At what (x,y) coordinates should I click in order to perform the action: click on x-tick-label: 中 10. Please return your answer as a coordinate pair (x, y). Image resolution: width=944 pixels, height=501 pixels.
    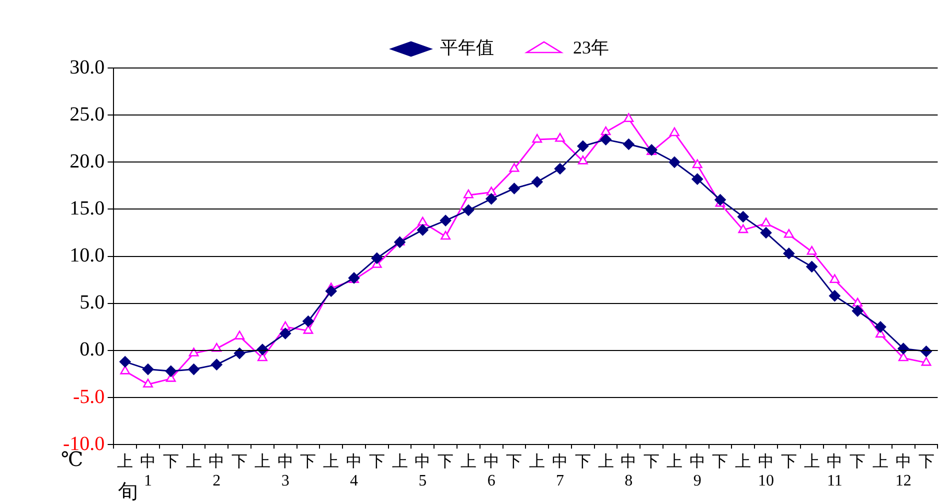
    Looking at the image, I should click on (766, 471).